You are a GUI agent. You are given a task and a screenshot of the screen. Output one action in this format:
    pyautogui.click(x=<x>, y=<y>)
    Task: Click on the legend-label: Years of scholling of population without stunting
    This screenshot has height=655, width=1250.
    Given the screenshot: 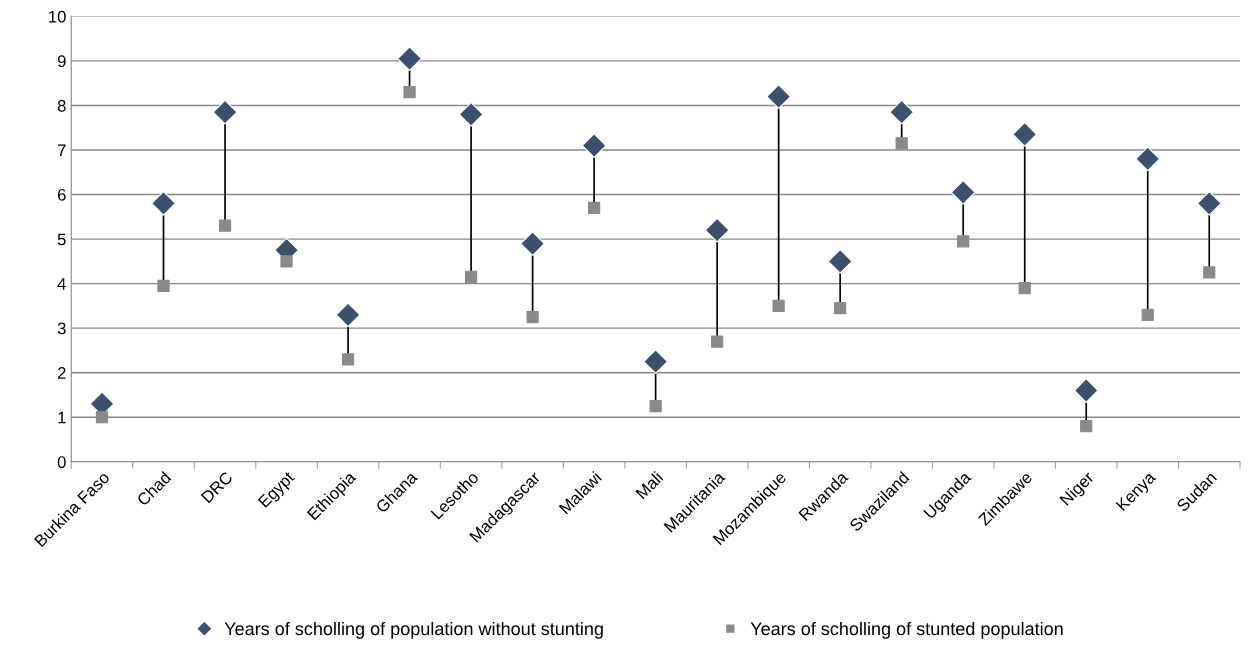 What is the action you would take?
    pyautogui.click(x=413, y=630)
    